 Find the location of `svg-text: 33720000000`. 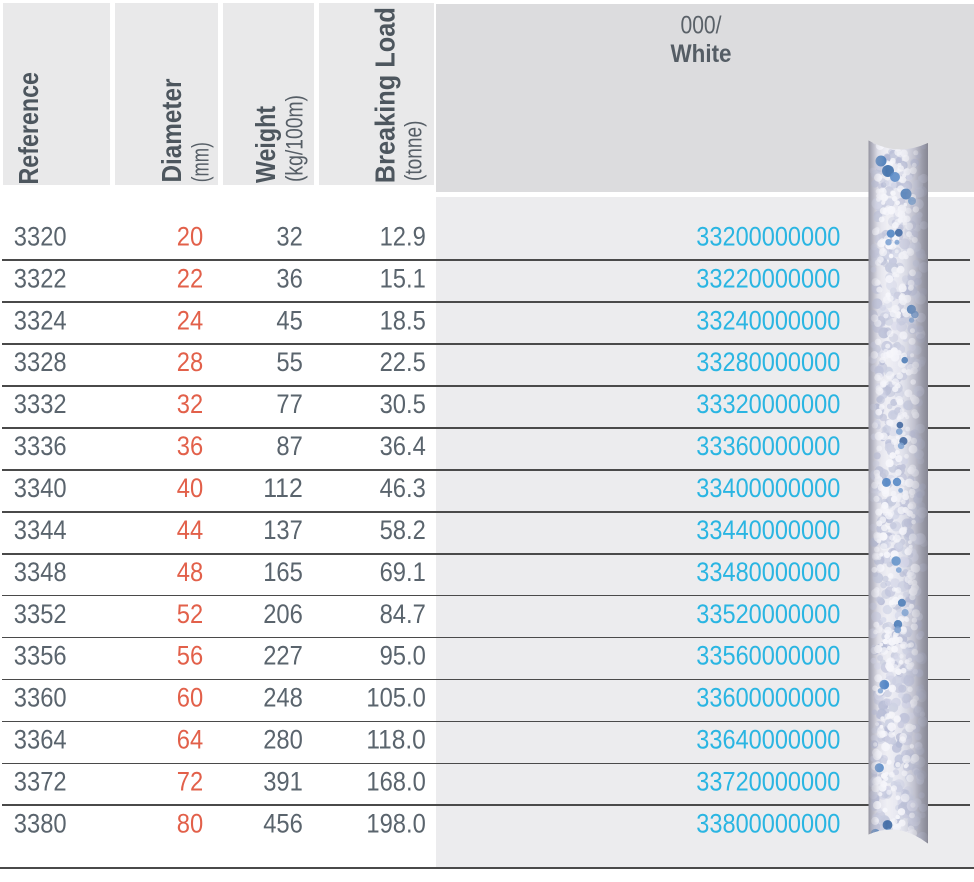

svg-text: 33720000000 is located at coordinates (768, 782).